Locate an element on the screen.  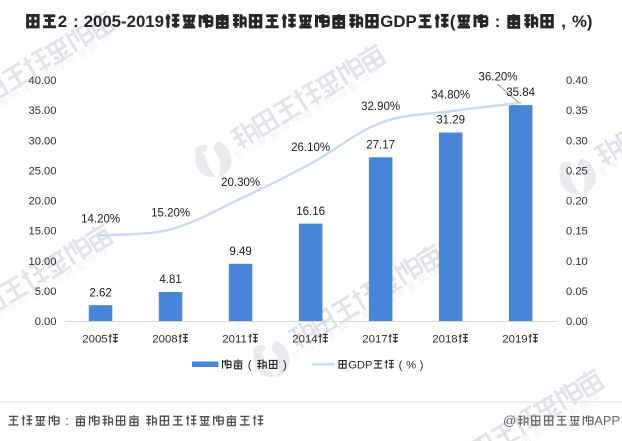
svg-text: 9.49 is located at coordinates (240, 252).